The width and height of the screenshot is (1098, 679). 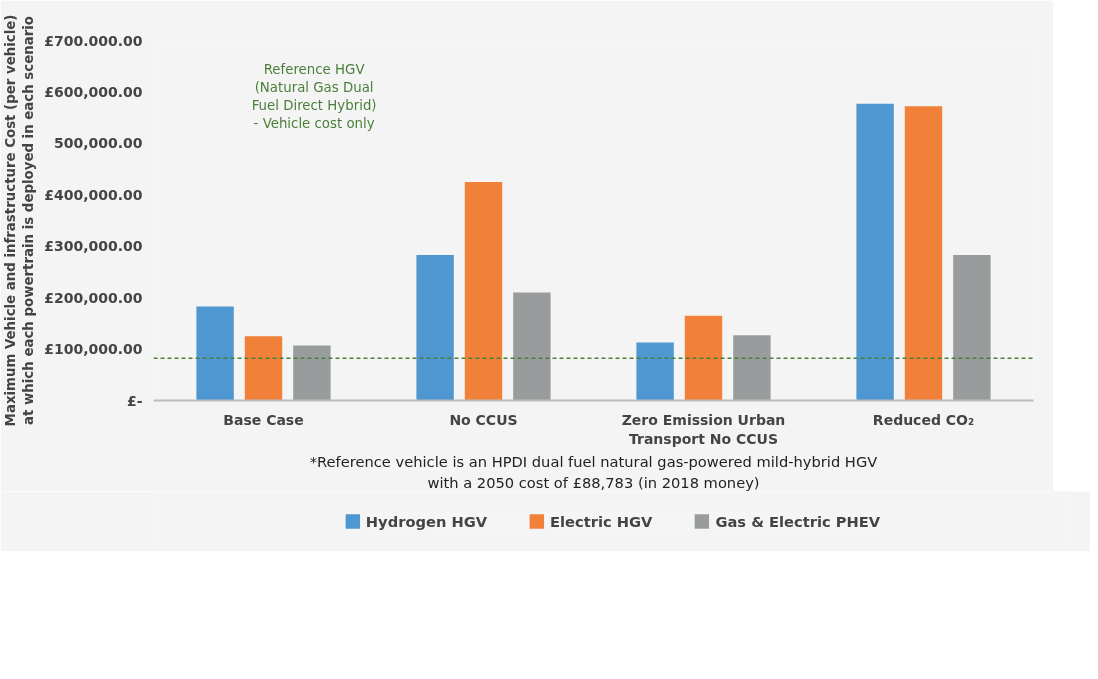 What do you see at coordinates (93, 194) in the screenshot?
I see `y-tick-label: £400,000.00` at bounding box center [93, 194].